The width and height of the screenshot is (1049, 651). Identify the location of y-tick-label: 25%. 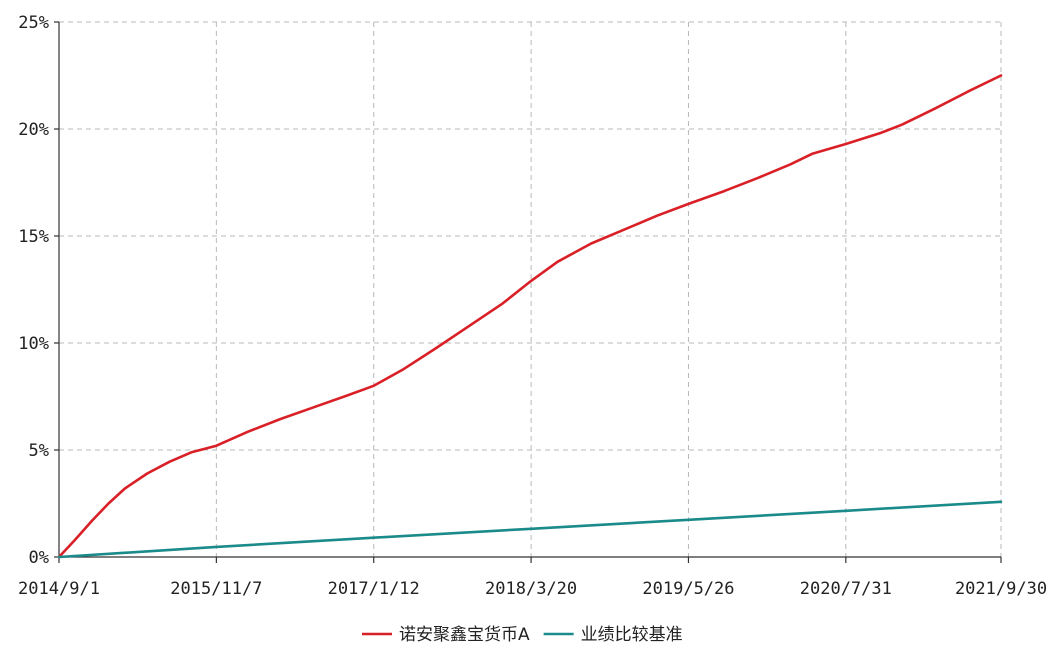
(33, 23).